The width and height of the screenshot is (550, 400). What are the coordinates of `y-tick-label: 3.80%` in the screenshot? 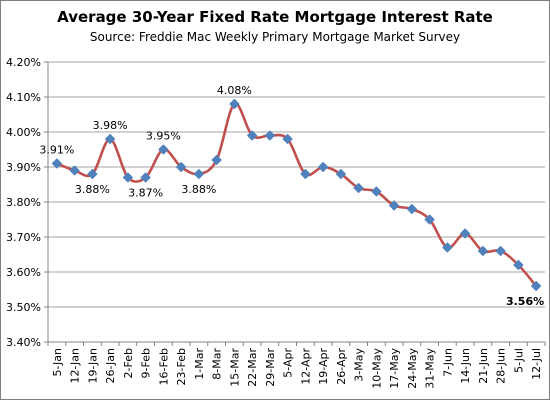 It's located at (23, 202).